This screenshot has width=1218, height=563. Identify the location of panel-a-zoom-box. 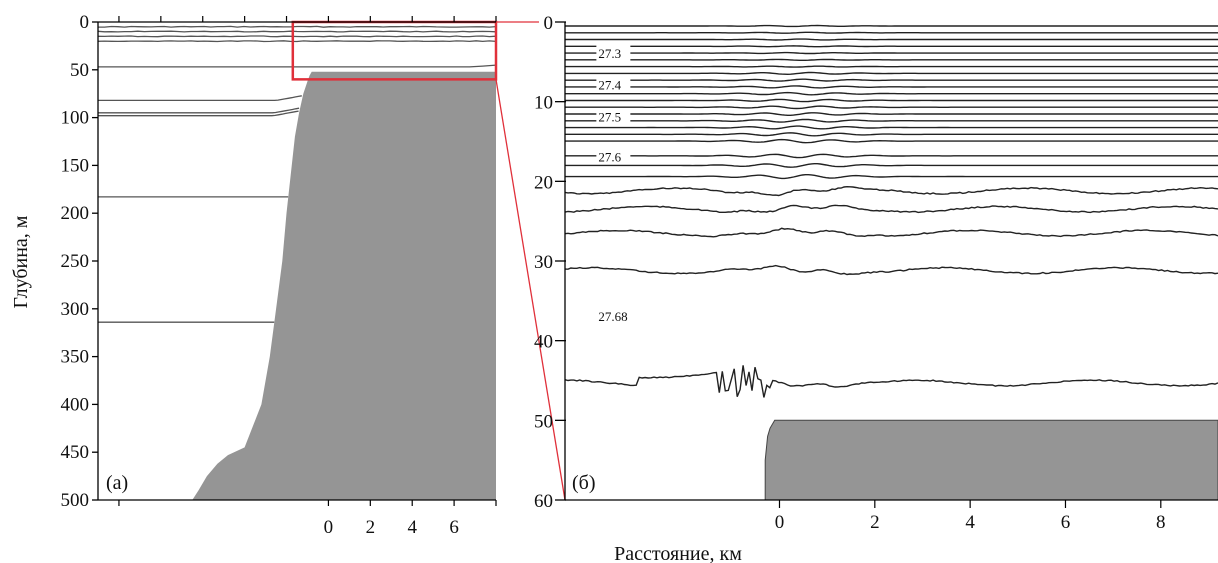
(394, 50).